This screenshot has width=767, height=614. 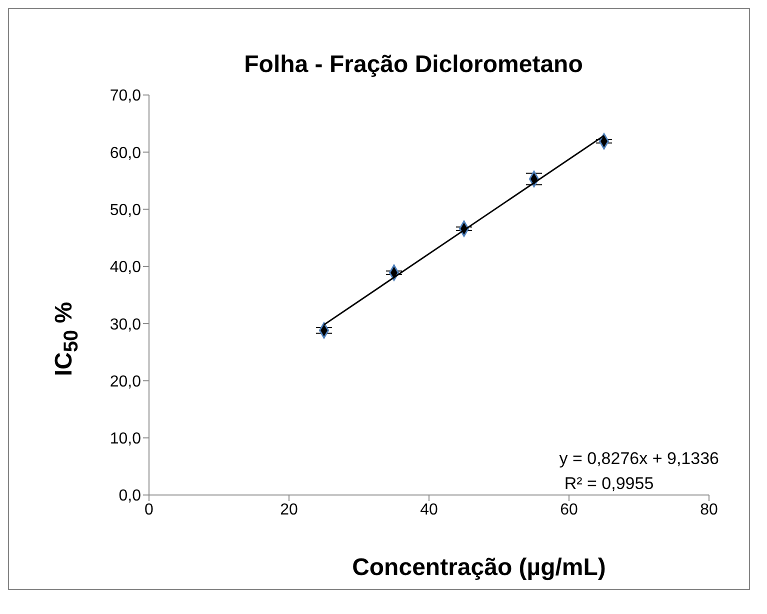 I want to click on x-tick-label: 0, so click(x=149, y=509).